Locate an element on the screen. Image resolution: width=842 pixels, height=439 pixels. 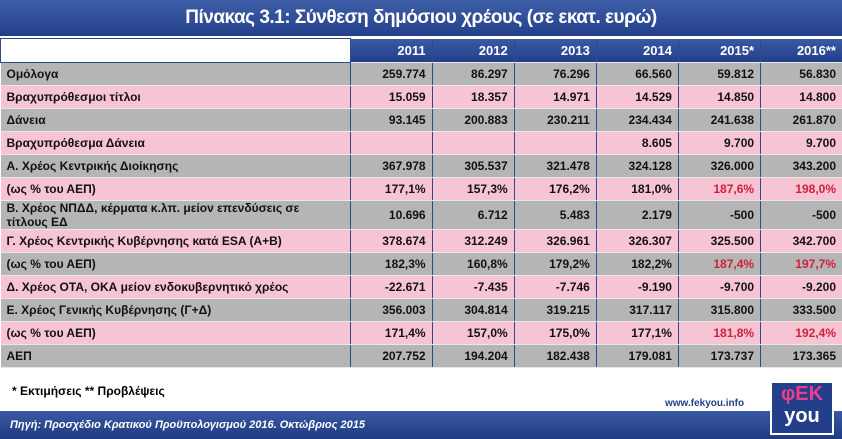
cell-value: 194.204 is located at coordinates (473, 356).